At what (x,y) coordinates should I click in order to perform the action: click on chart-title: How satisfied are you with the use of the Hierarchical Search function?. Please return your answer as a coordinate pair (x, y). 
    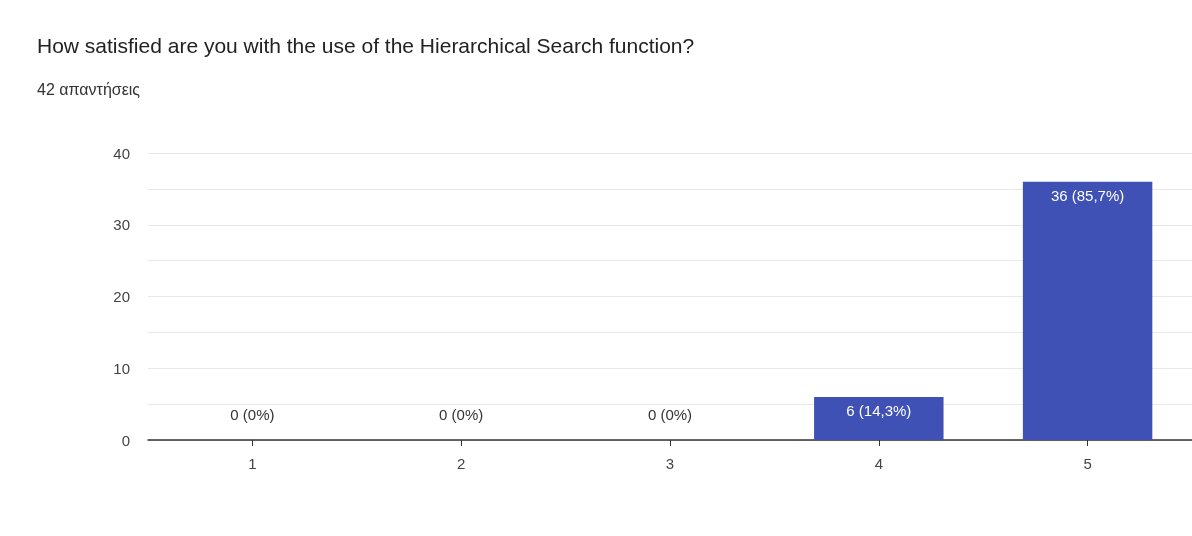
    Looking at the image, I should click on (366, 45).